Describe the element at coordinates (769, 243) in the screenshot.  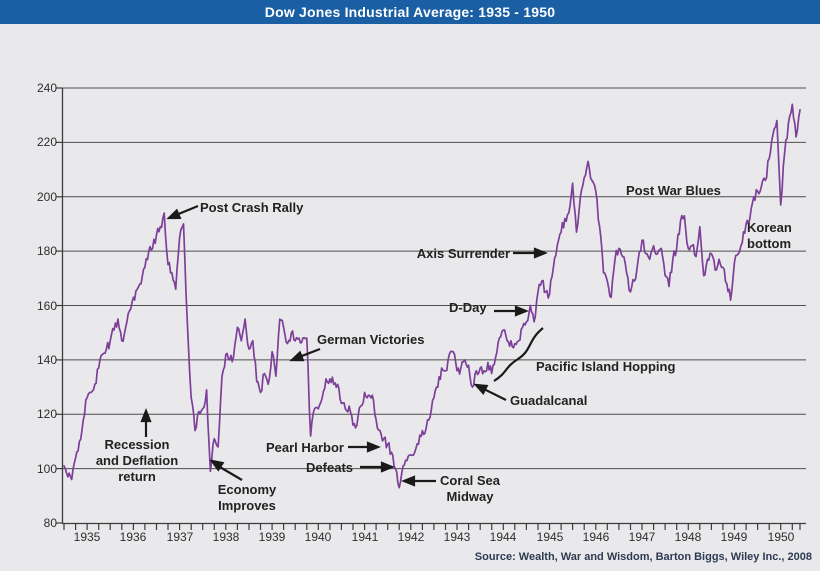
I see `annotation-text: bottom` at that location.